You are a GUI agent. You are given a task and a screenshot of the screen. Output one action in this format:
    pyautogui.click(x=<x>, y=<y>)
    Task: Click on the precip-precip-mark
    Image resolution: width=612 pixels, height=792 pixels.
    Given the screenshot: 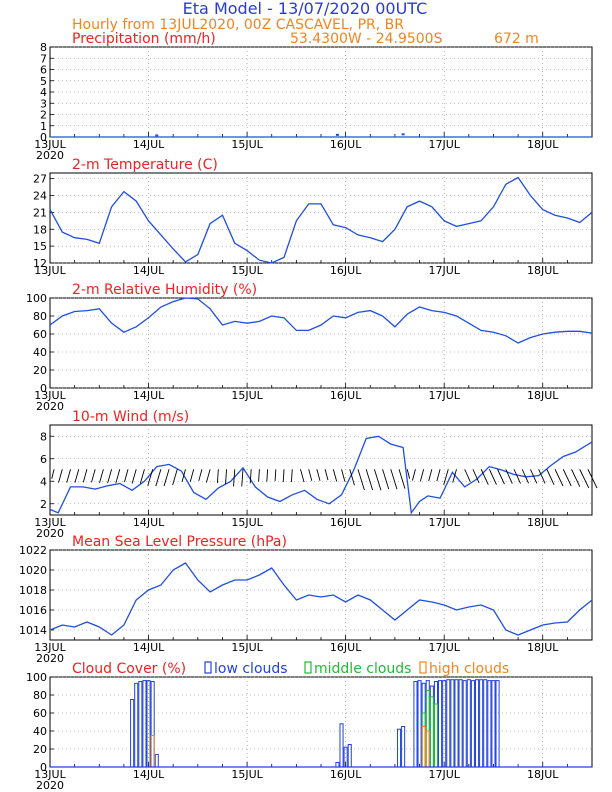 What is the action you would take?
    pyautogui.click(x=403, y=134)
    